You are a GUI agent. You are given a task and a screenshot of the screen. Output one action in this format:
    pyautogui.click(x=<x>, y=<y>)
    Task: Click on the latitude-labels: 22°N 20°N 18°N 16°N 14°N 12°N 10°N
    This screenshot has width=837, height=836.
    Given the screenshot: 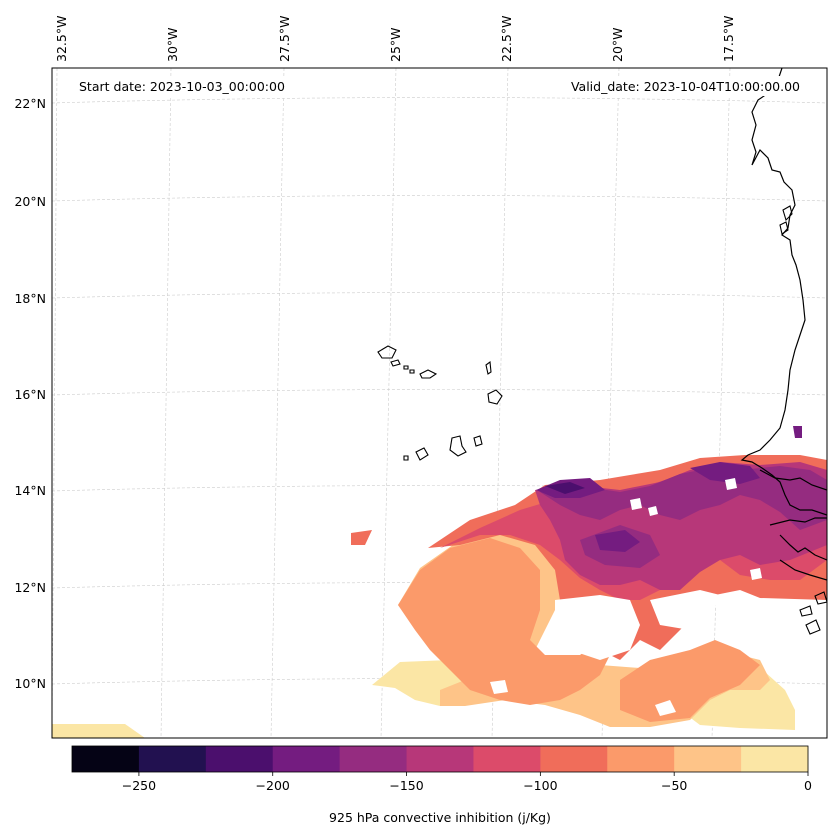 What is the action you would take?
    pyautogui.click(x=30, y=393)
    